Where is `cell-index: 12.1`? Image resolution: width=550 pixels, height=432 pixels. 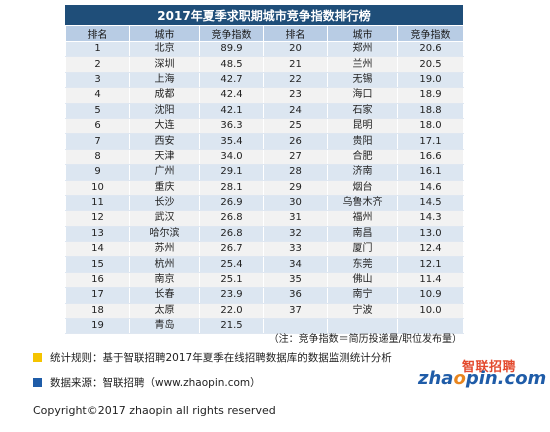 cell-index: 12.1 is located at coordinates (430, 264).